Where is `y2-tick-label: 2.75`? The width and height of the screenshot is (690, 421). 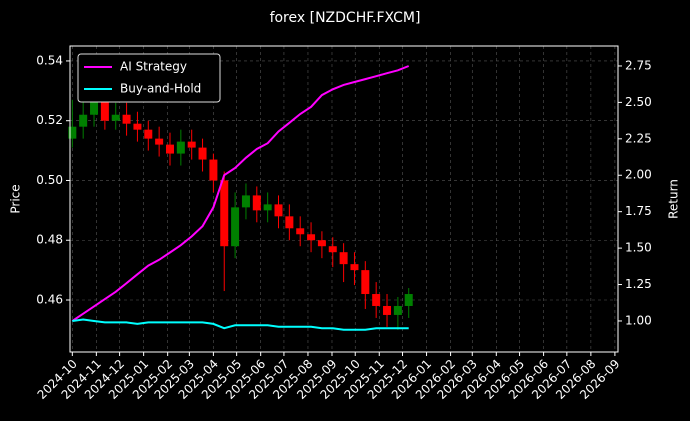
y2-tick-label: 2.75 is located at coordinates (638, 65).